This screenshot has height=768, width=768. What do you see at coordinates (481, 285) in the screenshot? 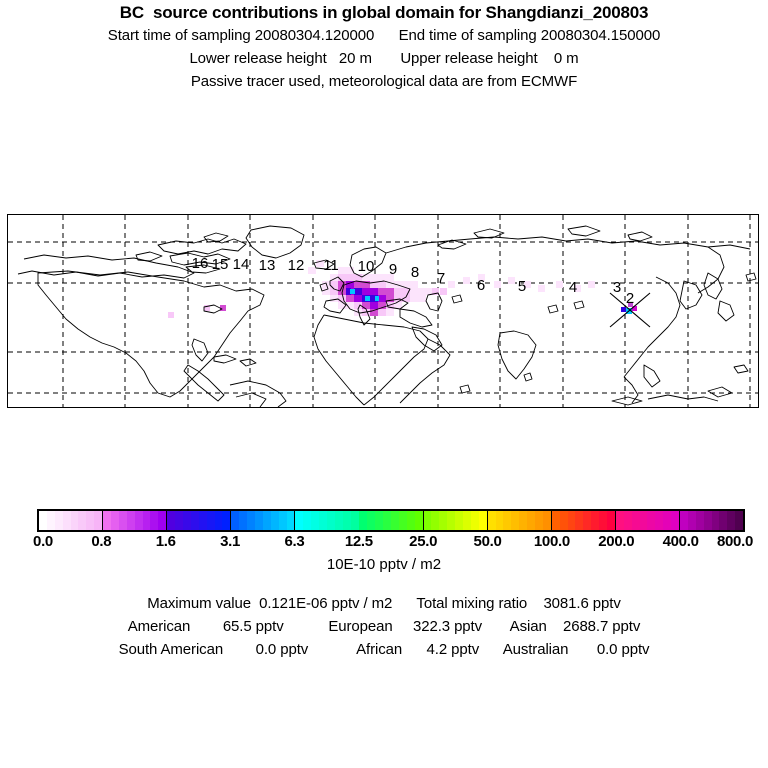
I see `trajectory-age-label: 6` at bounding box center [481, 285].